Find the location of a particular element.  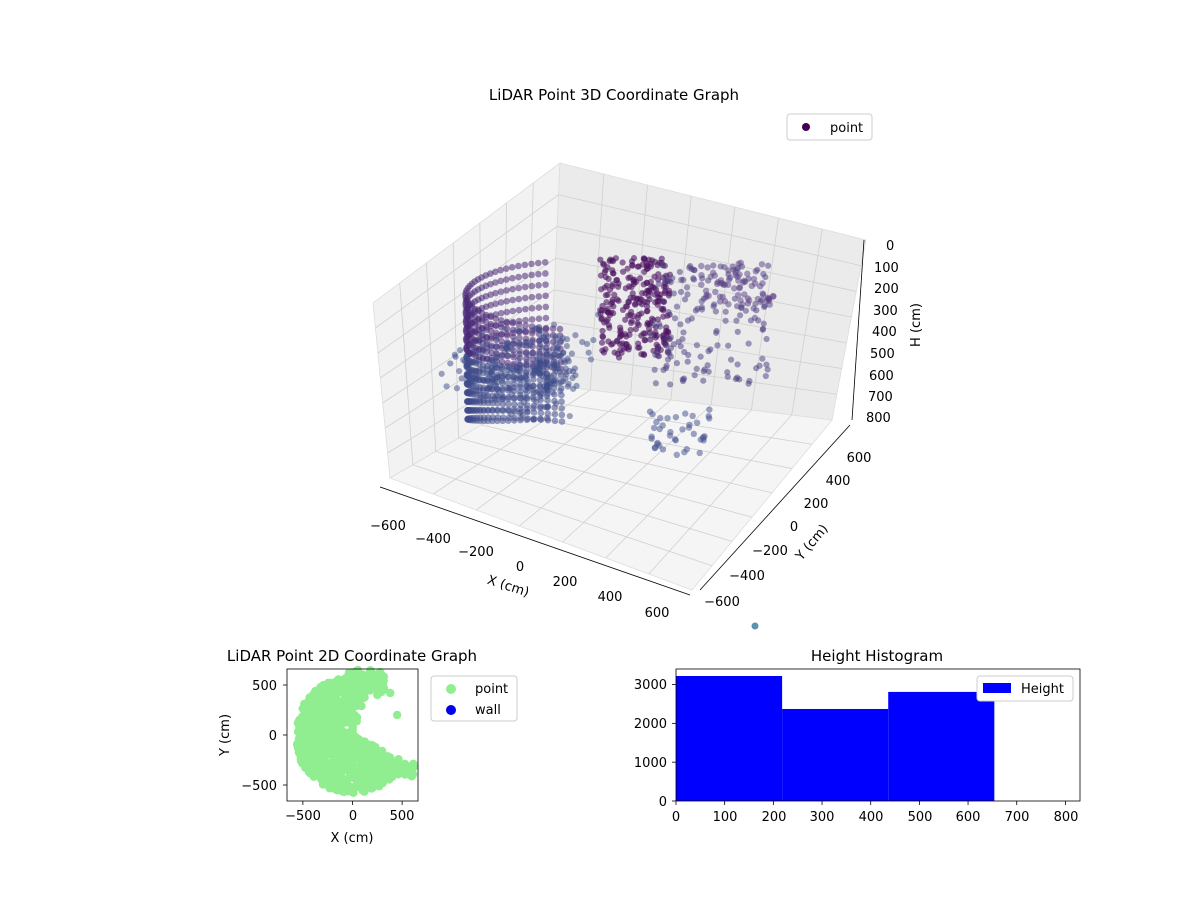

tick-marks-2d is located at coordinates (343, 744).